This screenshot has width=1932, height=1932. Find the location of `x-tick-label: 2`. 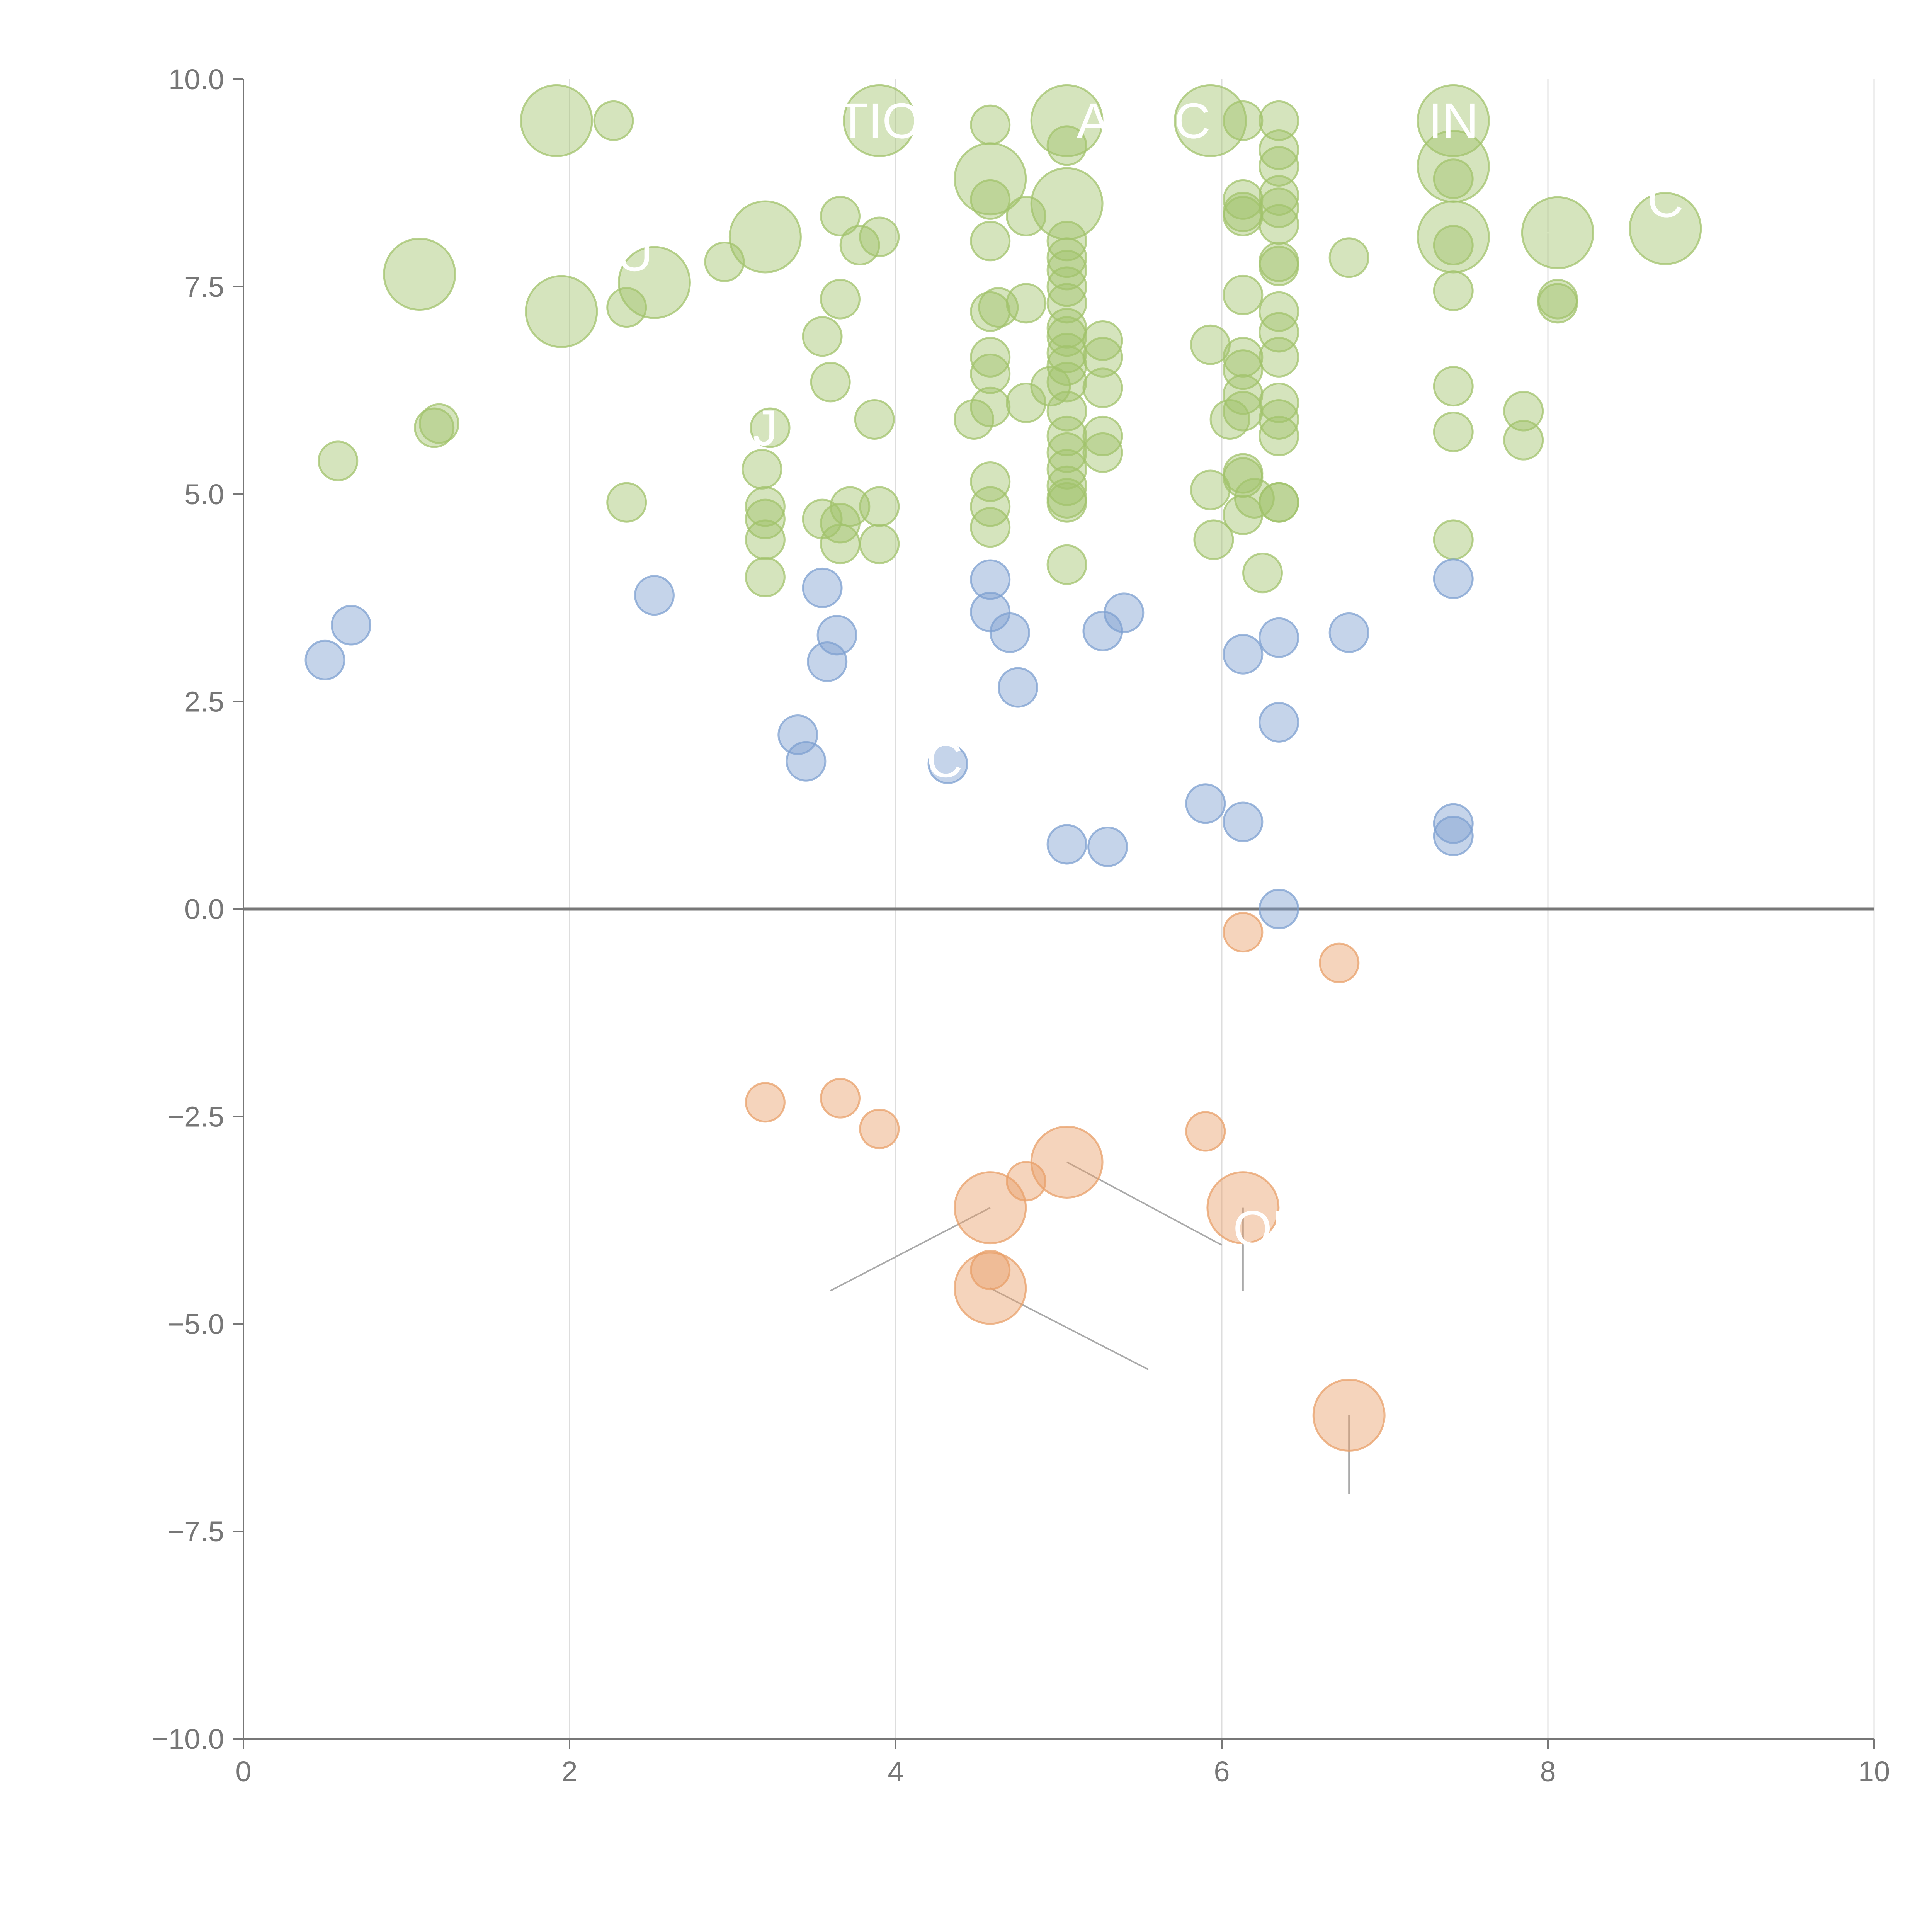

x-tick-label: 2 is located at coordinates (569, 1771).